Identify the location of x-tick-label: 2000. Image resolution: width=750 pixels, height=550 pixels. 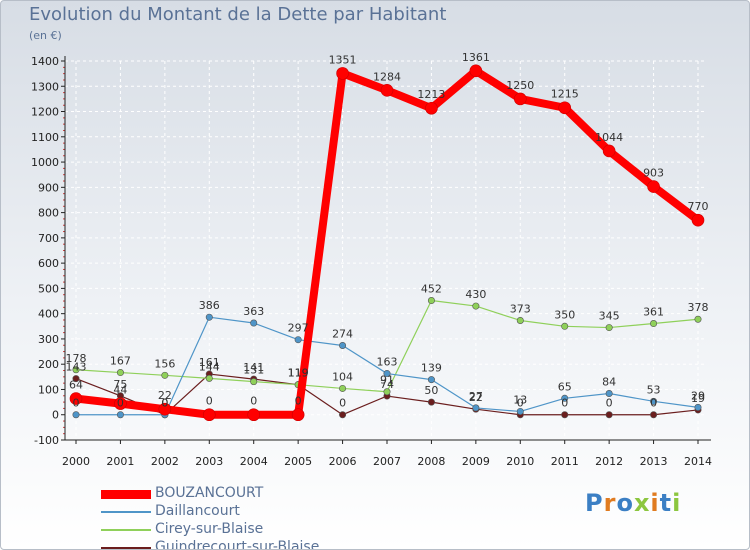
(76, 461).